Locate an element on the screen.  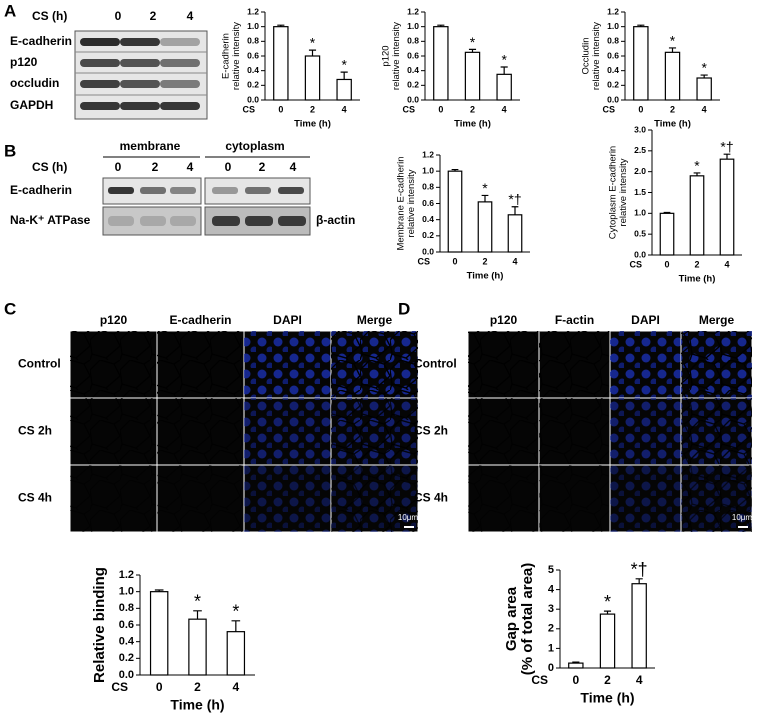
y-tick-label: 0.5 is located at coordinates (640, 233).